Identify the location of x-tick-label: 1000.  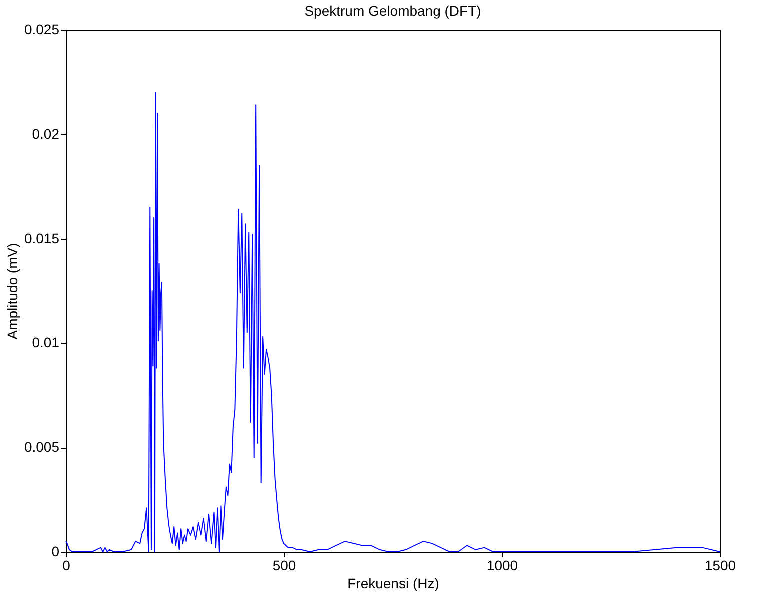
(502, 566).